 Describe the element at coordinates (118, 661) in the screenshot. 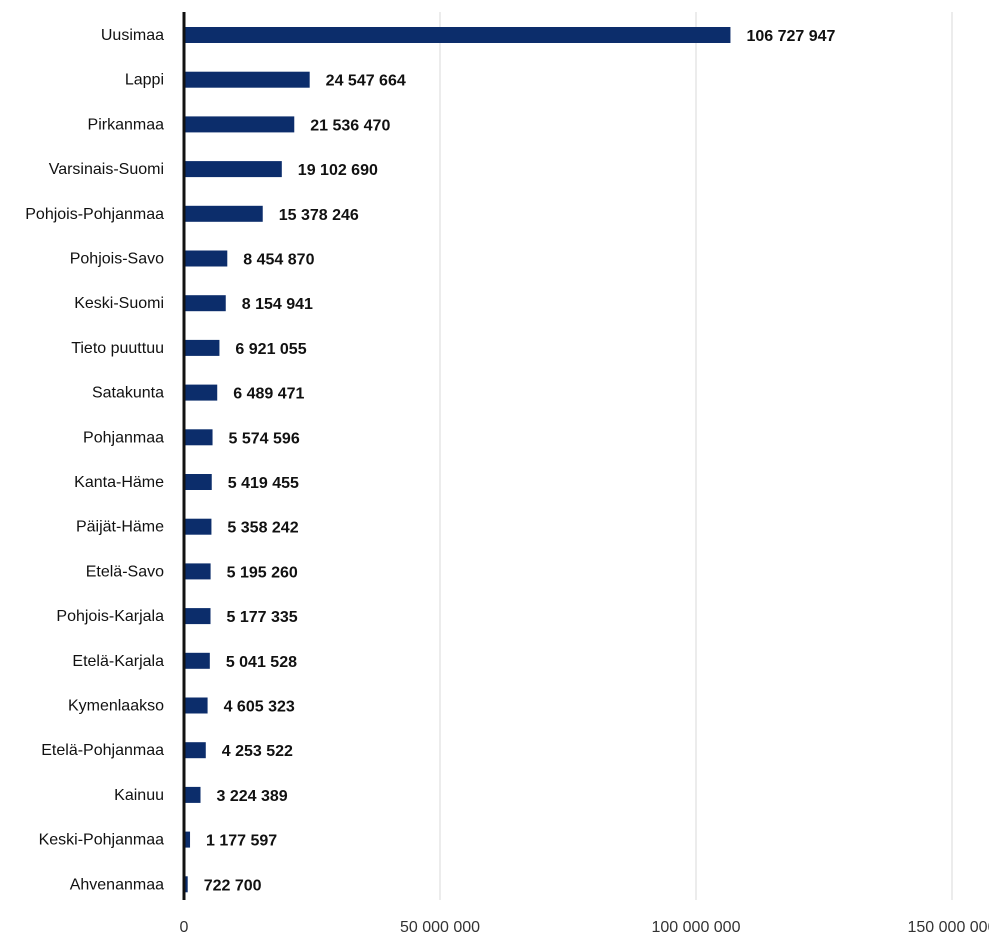

I see `category-label: Etelä-Karjala` at that location.